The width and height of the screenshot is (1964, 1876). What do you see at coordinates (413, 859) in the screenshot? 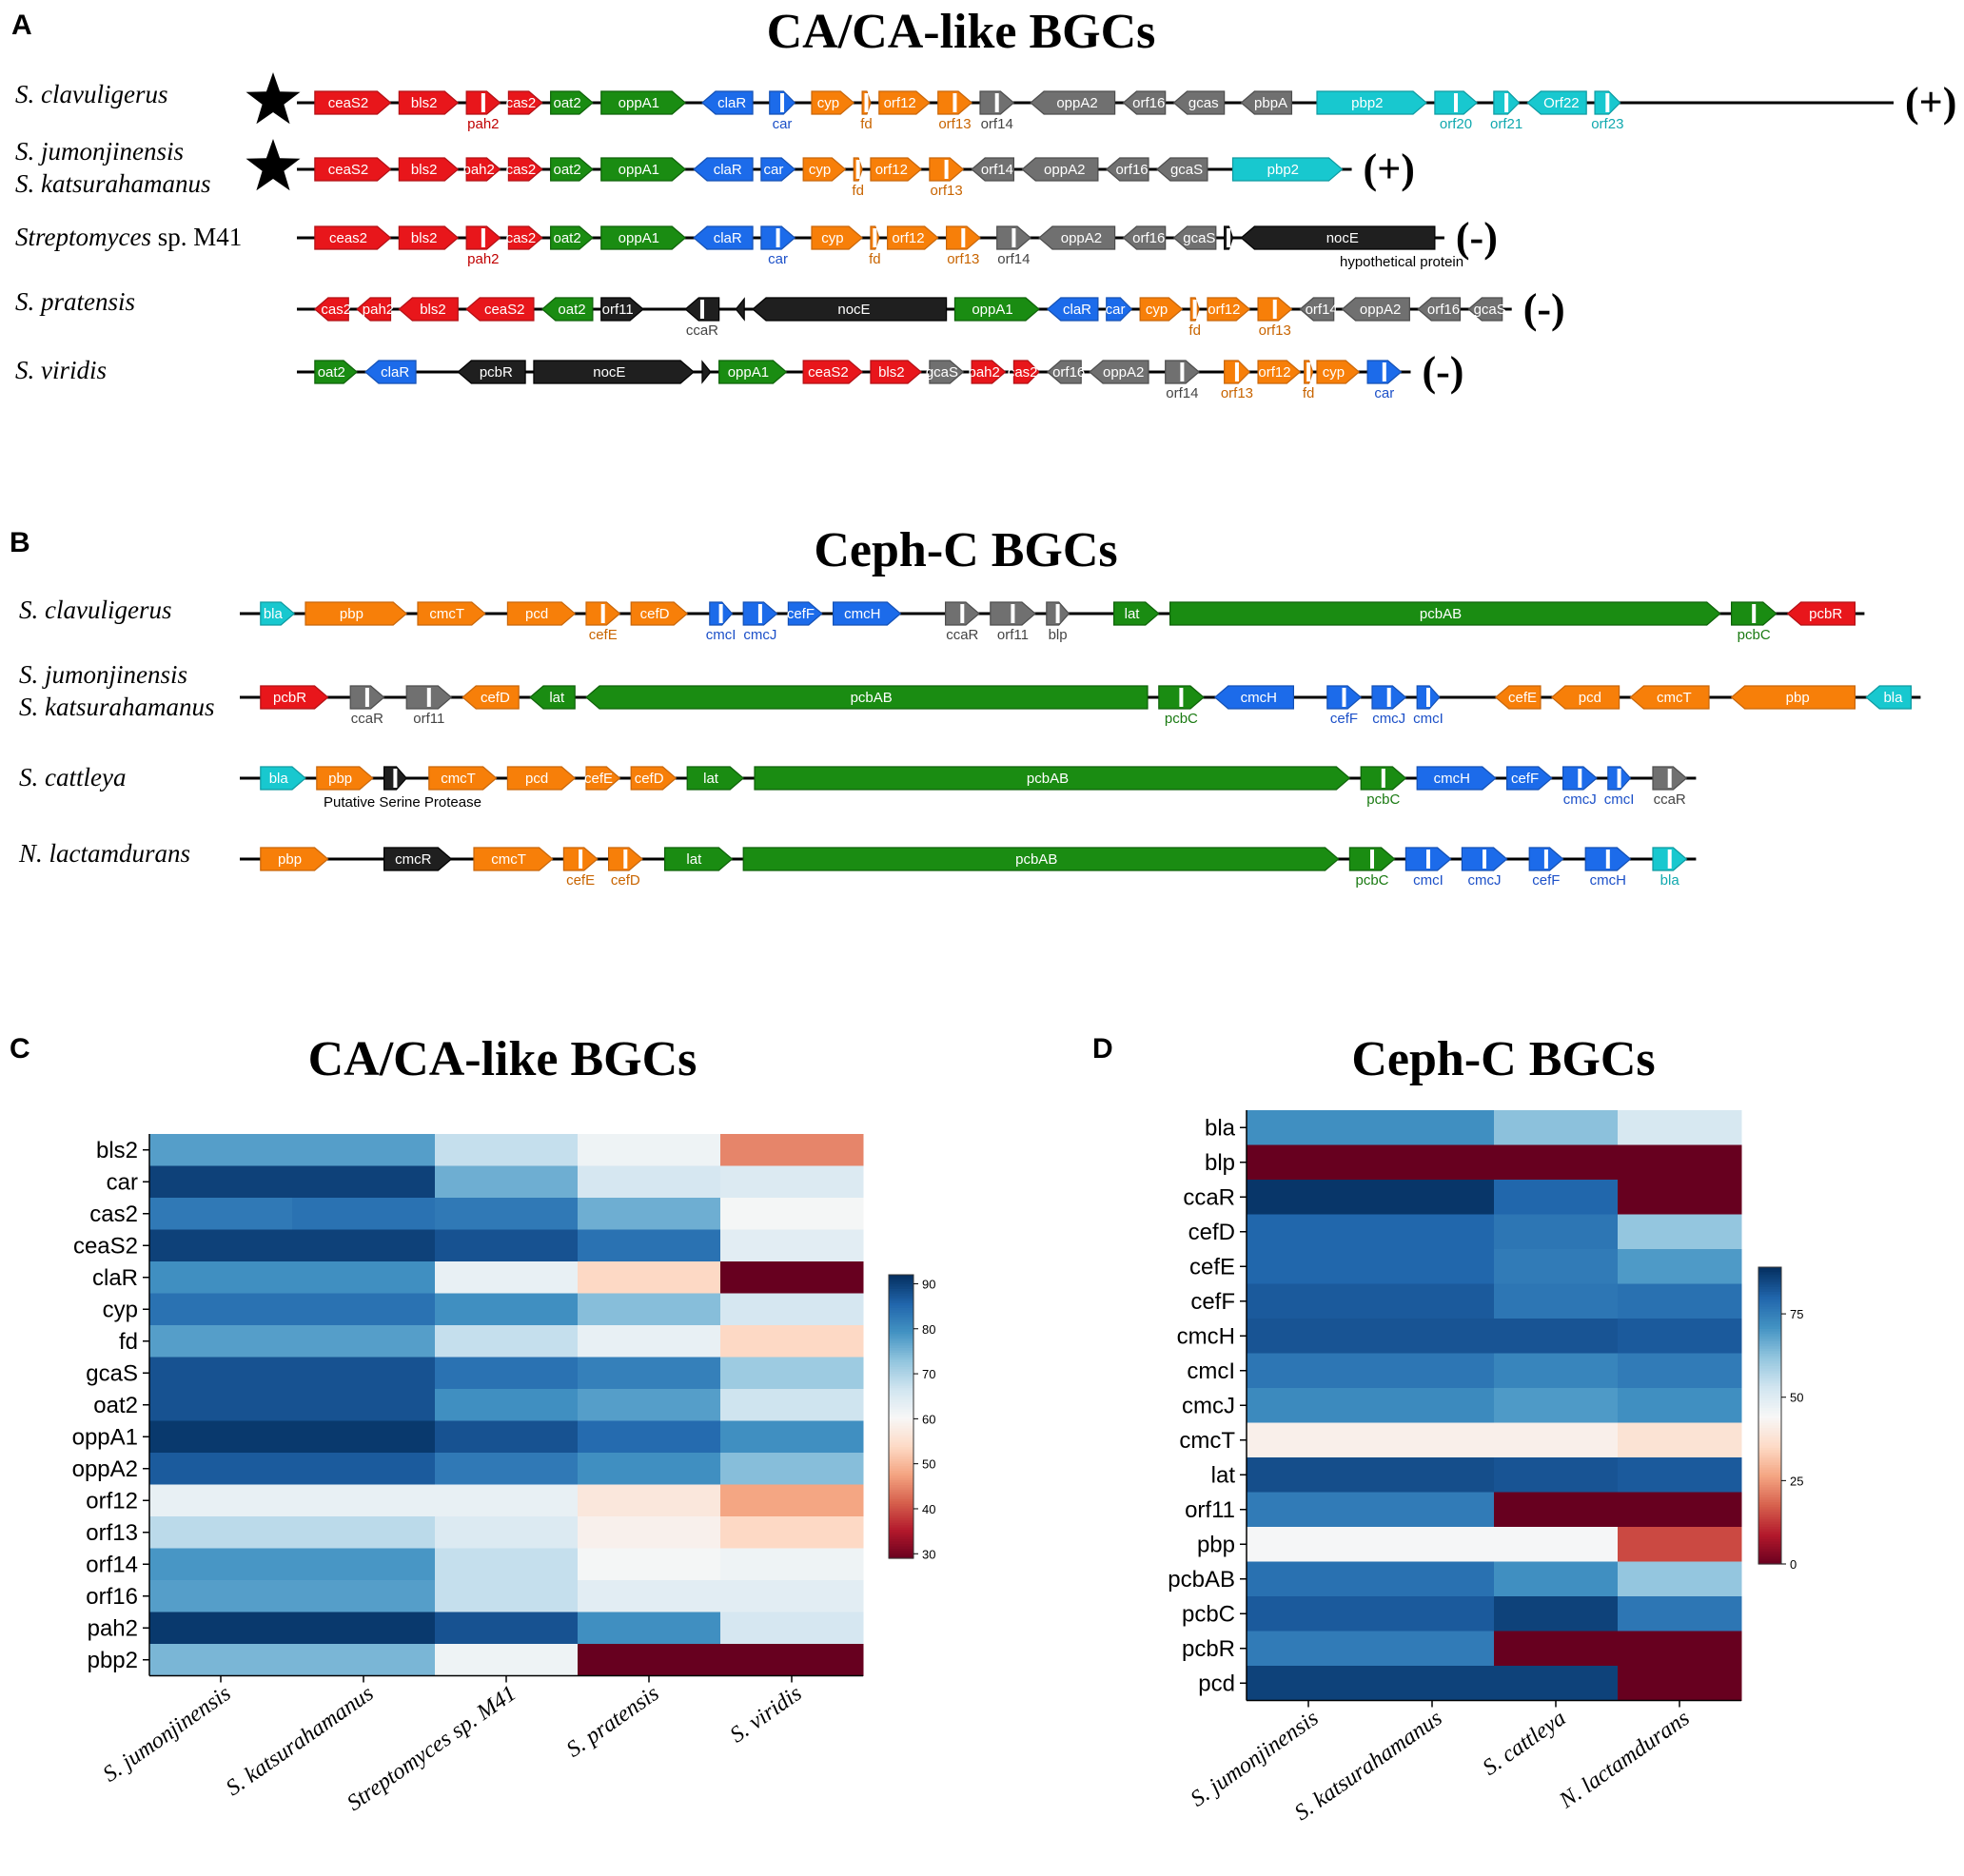
I see `gene-label-cmcr: cmcR` at bounding box center [413, 859].